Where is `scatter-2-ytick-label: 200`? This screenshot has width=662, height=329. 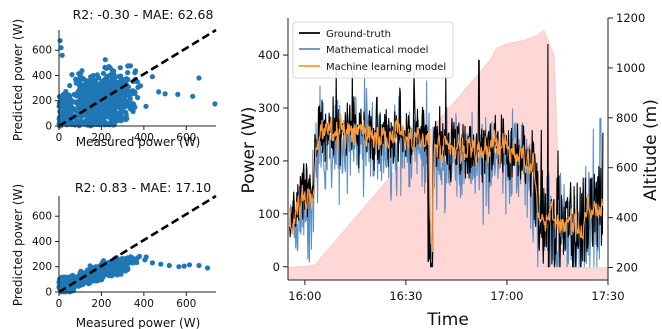
scatter-2-ytick-label: 200 is located at coordinates (42, 267).